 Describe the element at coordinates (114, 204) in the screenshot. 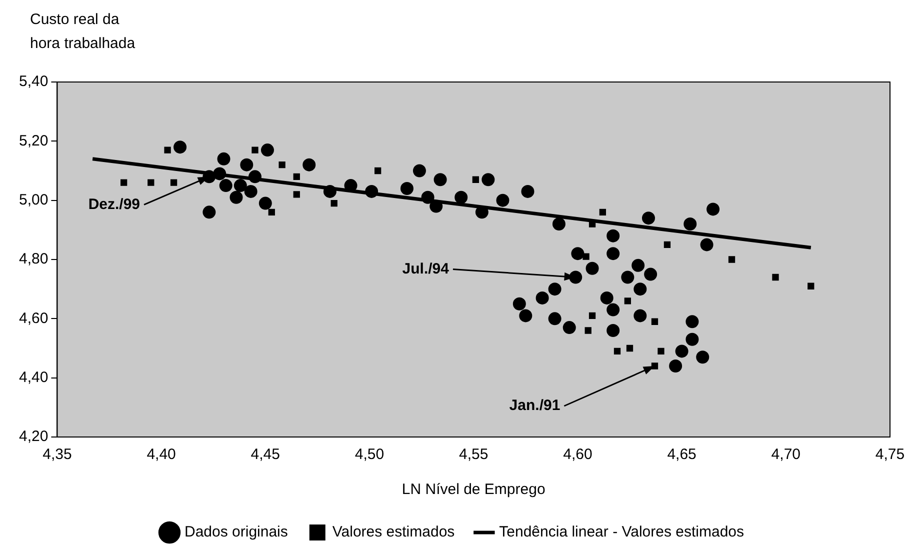

I see `annotation: Dez./99` at that location.